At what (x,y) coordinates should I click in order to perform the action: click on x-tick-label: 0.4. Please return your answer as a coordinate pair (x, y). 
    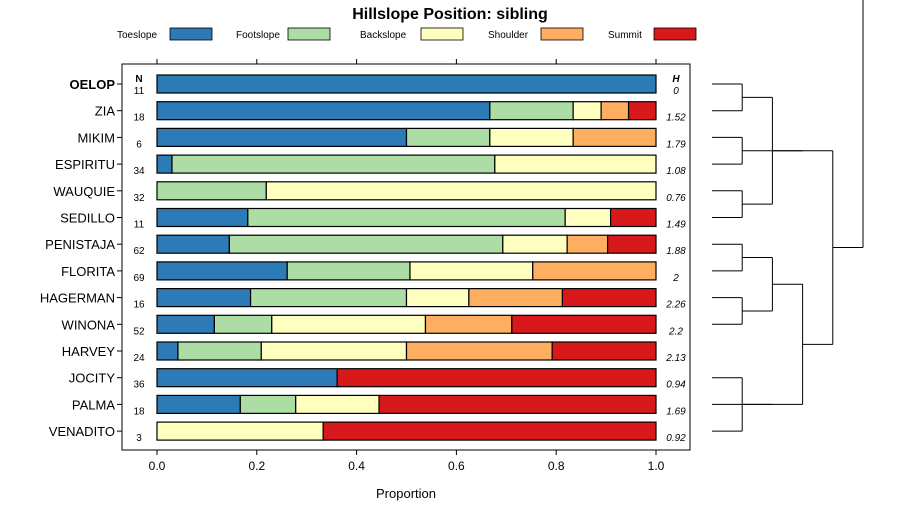
    Looking at the image, I should click on (356, 466).